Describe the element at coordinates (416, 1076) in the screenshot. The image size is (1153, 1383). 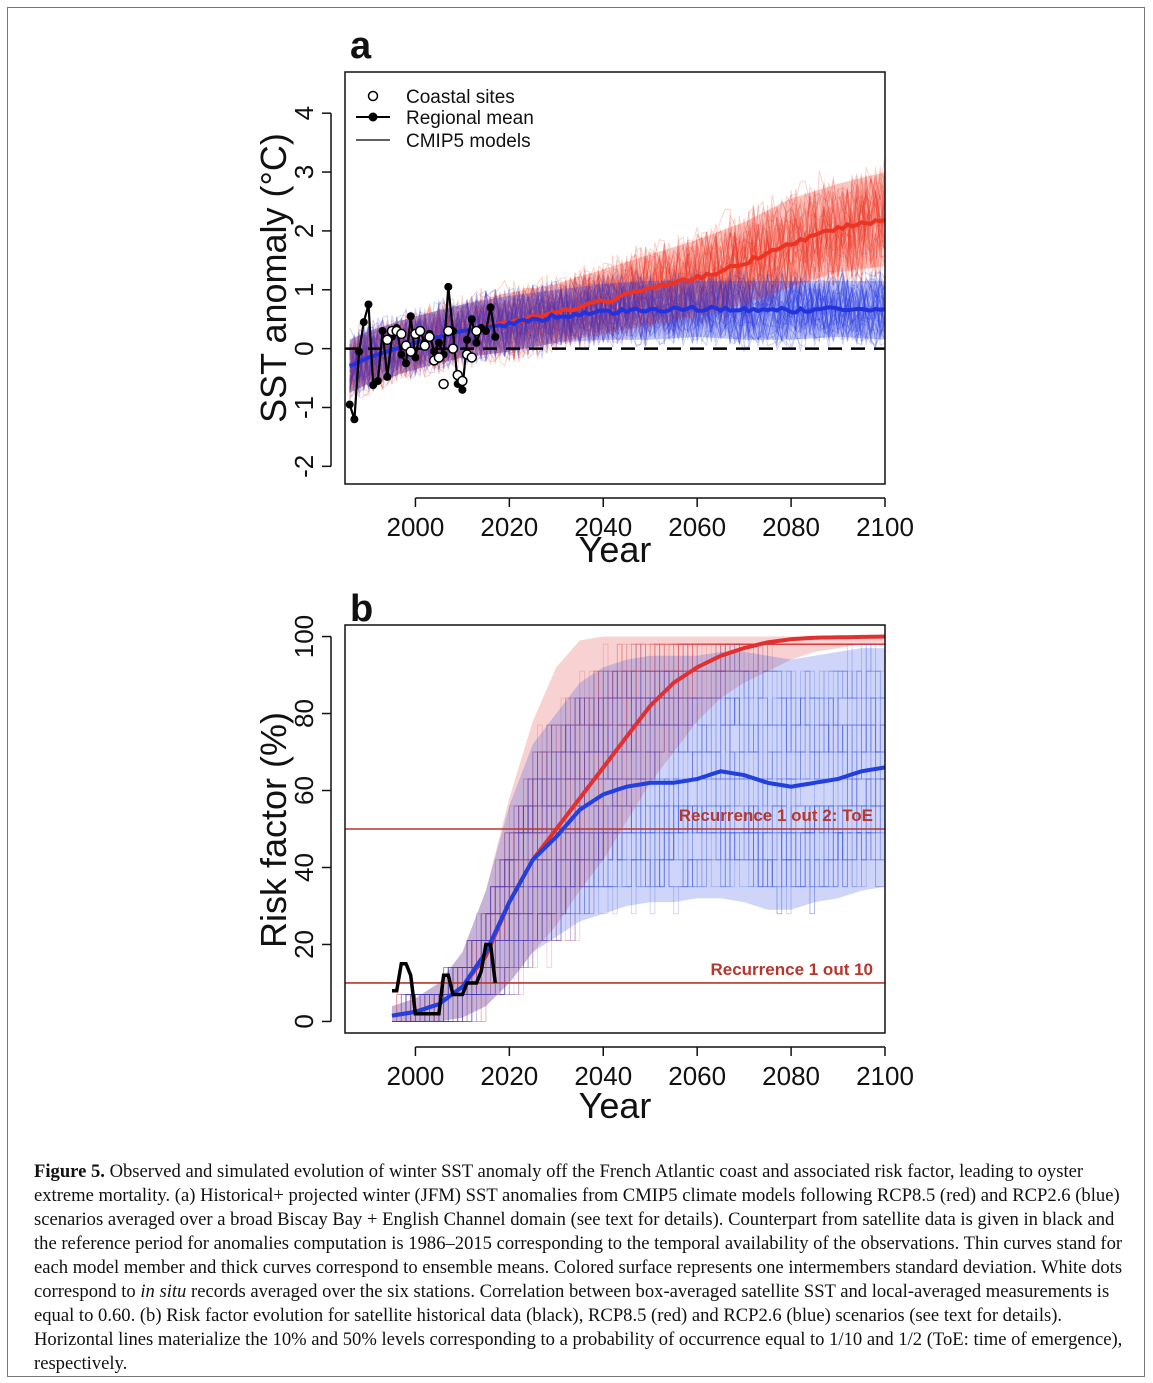
I see `panel-b-x-tick-label: 2000` at that location.